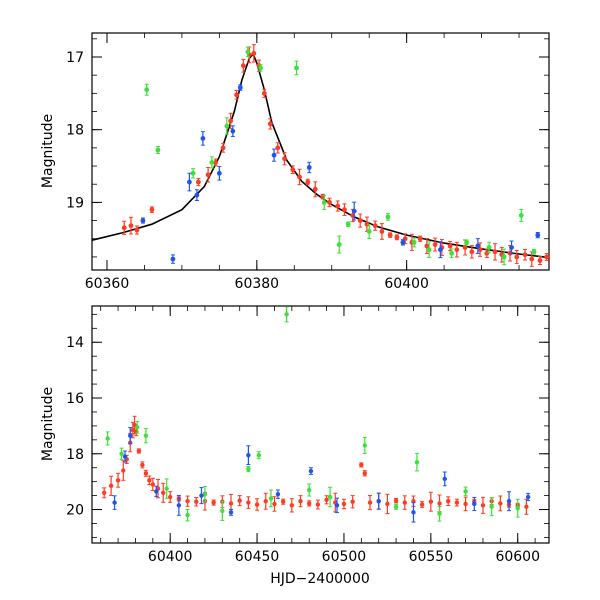  What do you see at coordinates (107, 284) in the screenshot?
I see `x-tick-label: 60360` at bounding box center [107, 284].